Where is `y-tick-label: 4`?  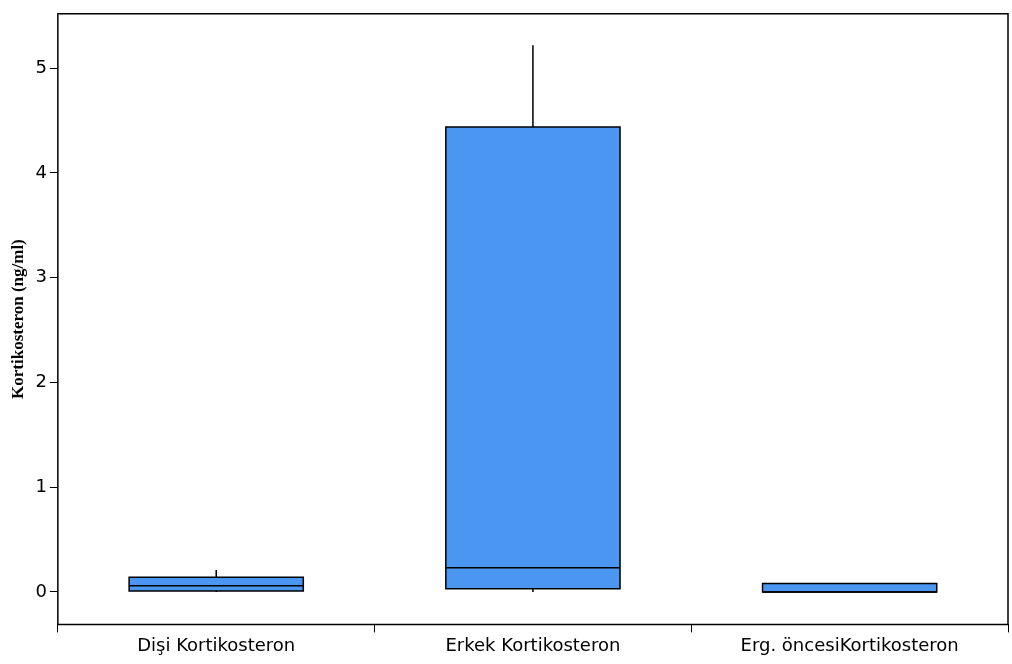 y-tick-label: 4 is located at coordinates (41, 171).